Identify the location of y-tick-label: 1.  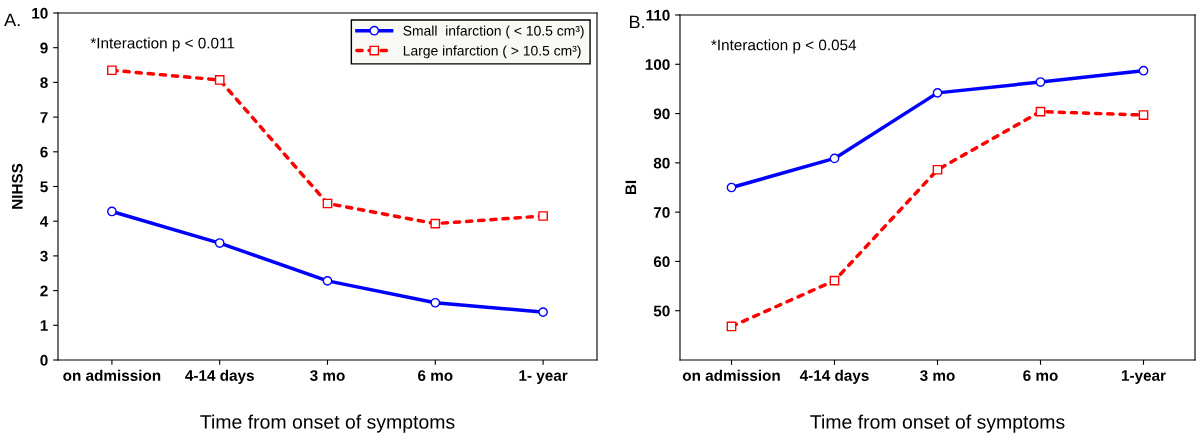
(44, 325).